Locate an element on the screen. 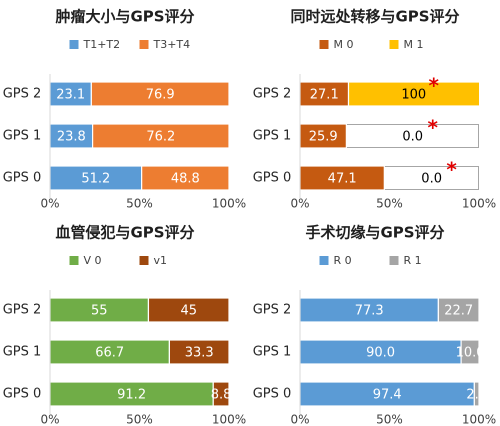 The width and height of the screenshot is (500, 426). value-label: 23.1 is located at coordinates (70, 95).